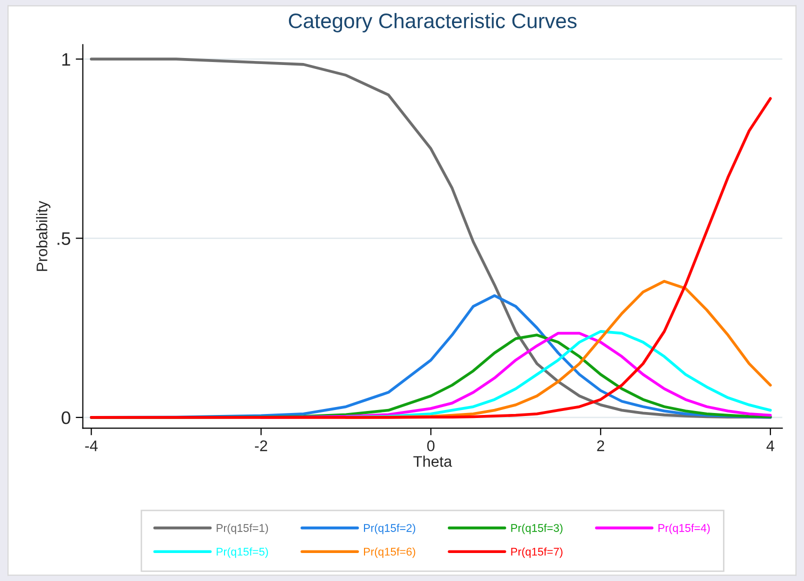  Describe the element at coordinates (66, 59) in the screenshot. I see `y-tick-label: 1` at that location.